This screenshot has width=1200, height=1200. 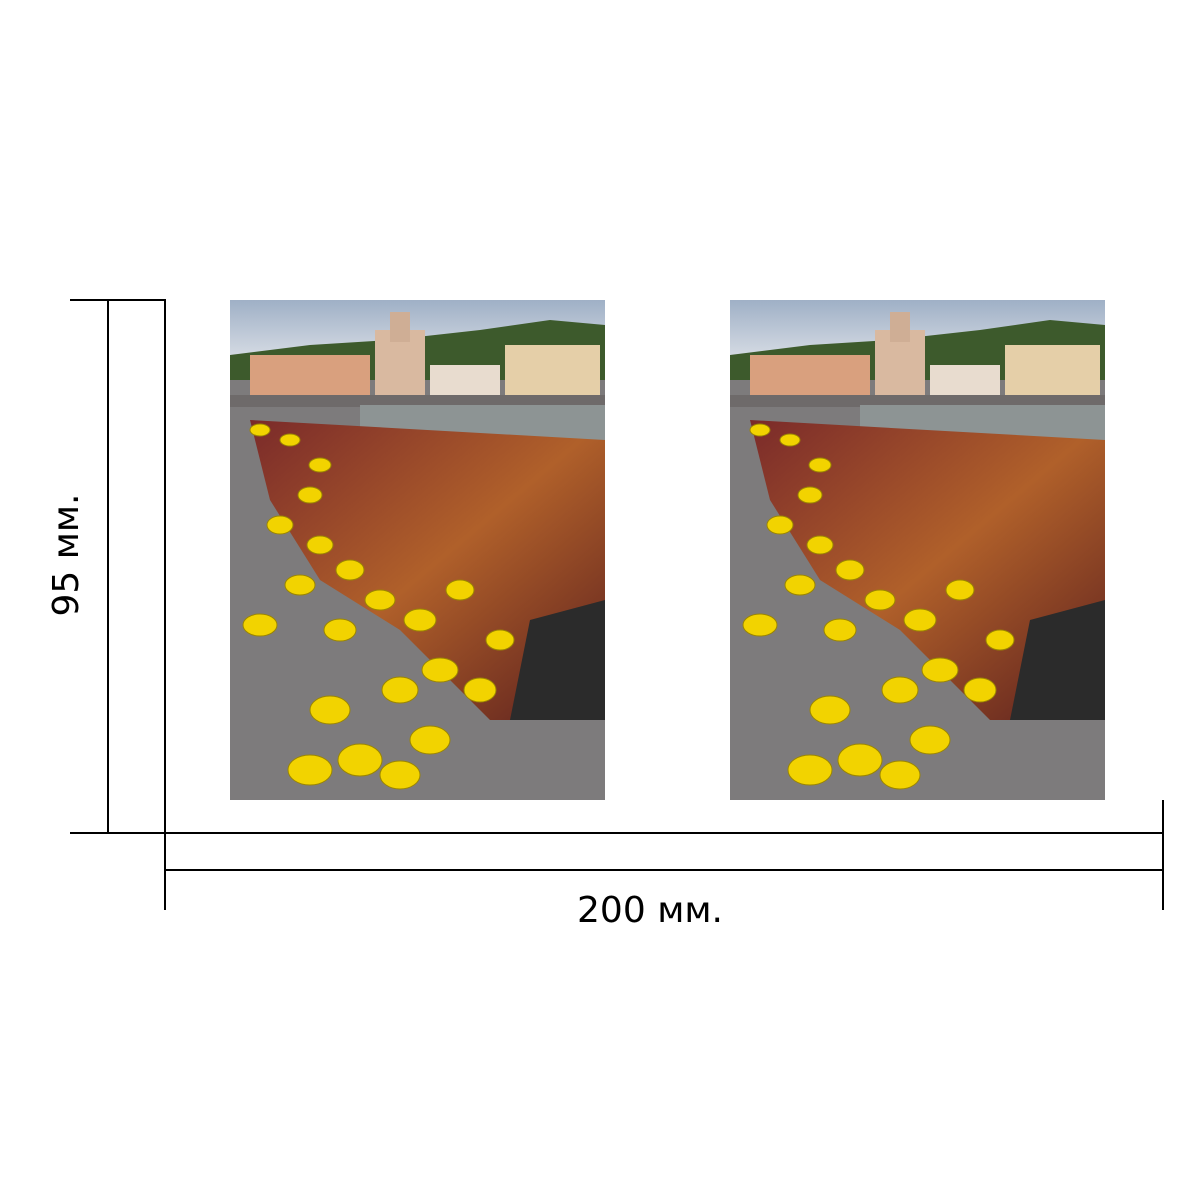 I want to click on width-dimension: 200 мм., so click(x=664, y=865).